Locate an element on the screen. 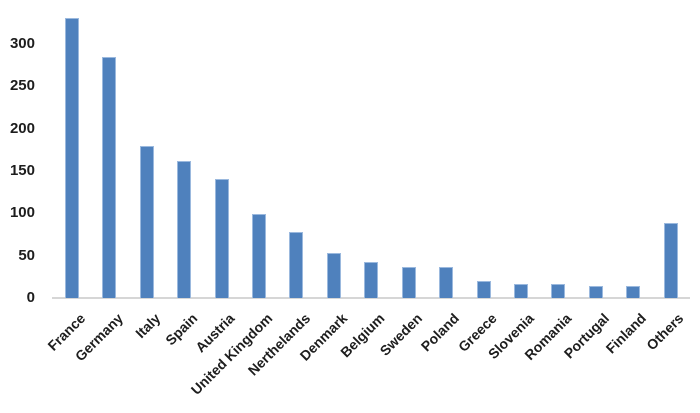 The height and width of the screenshot is (413, 700). bar-italy is located at coordinates (146, 221).